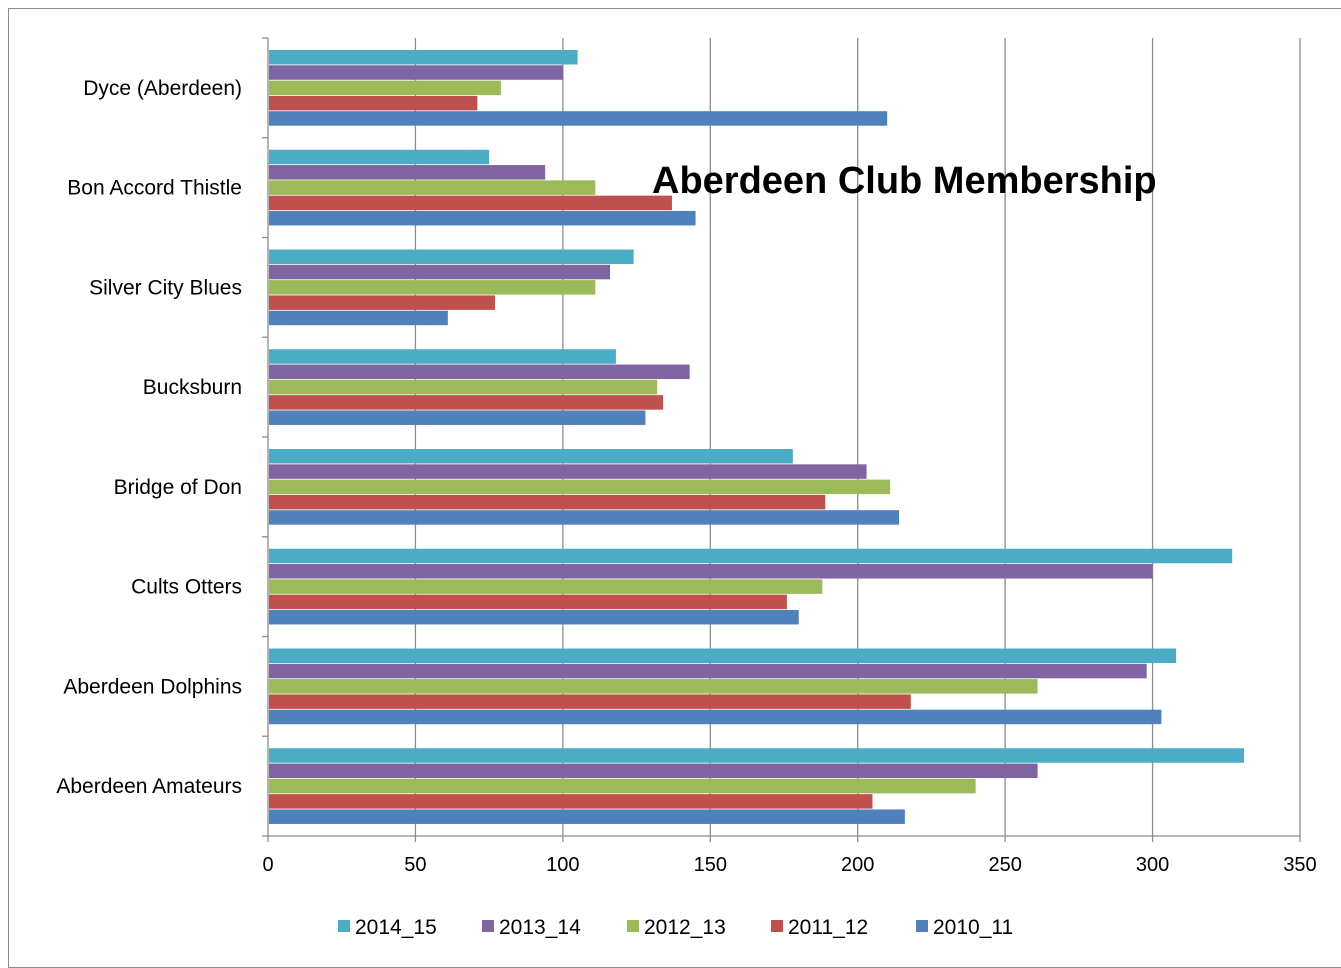 The height and width of the screenshot is (968, 1341). I want to click on category-label: Aberdeen Amateurs, so click(149, 786).